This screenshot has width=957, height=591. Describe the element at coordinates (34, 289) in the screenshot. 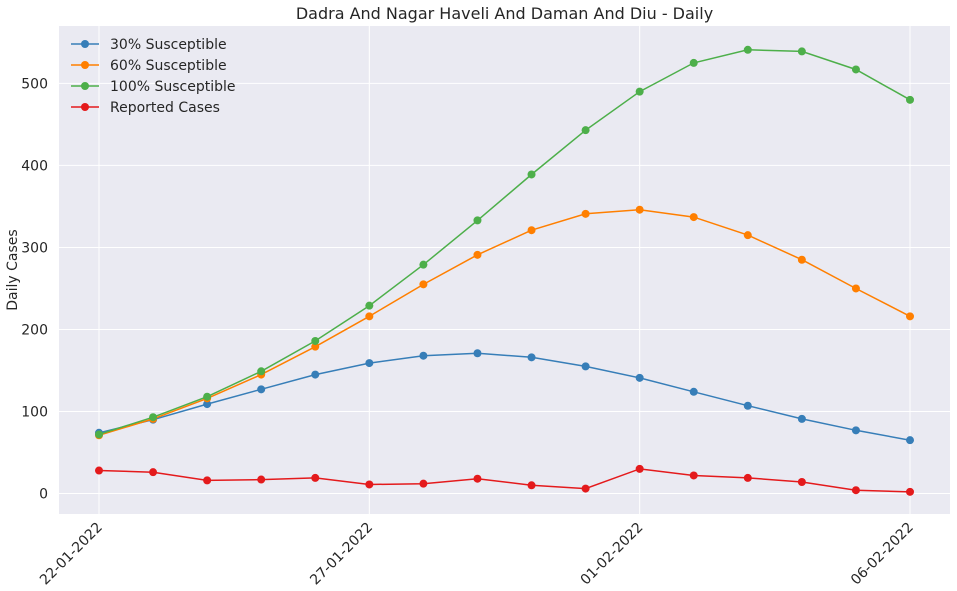

I see `y-axis-ticks: 0 100 200 300 400 500` at that location.